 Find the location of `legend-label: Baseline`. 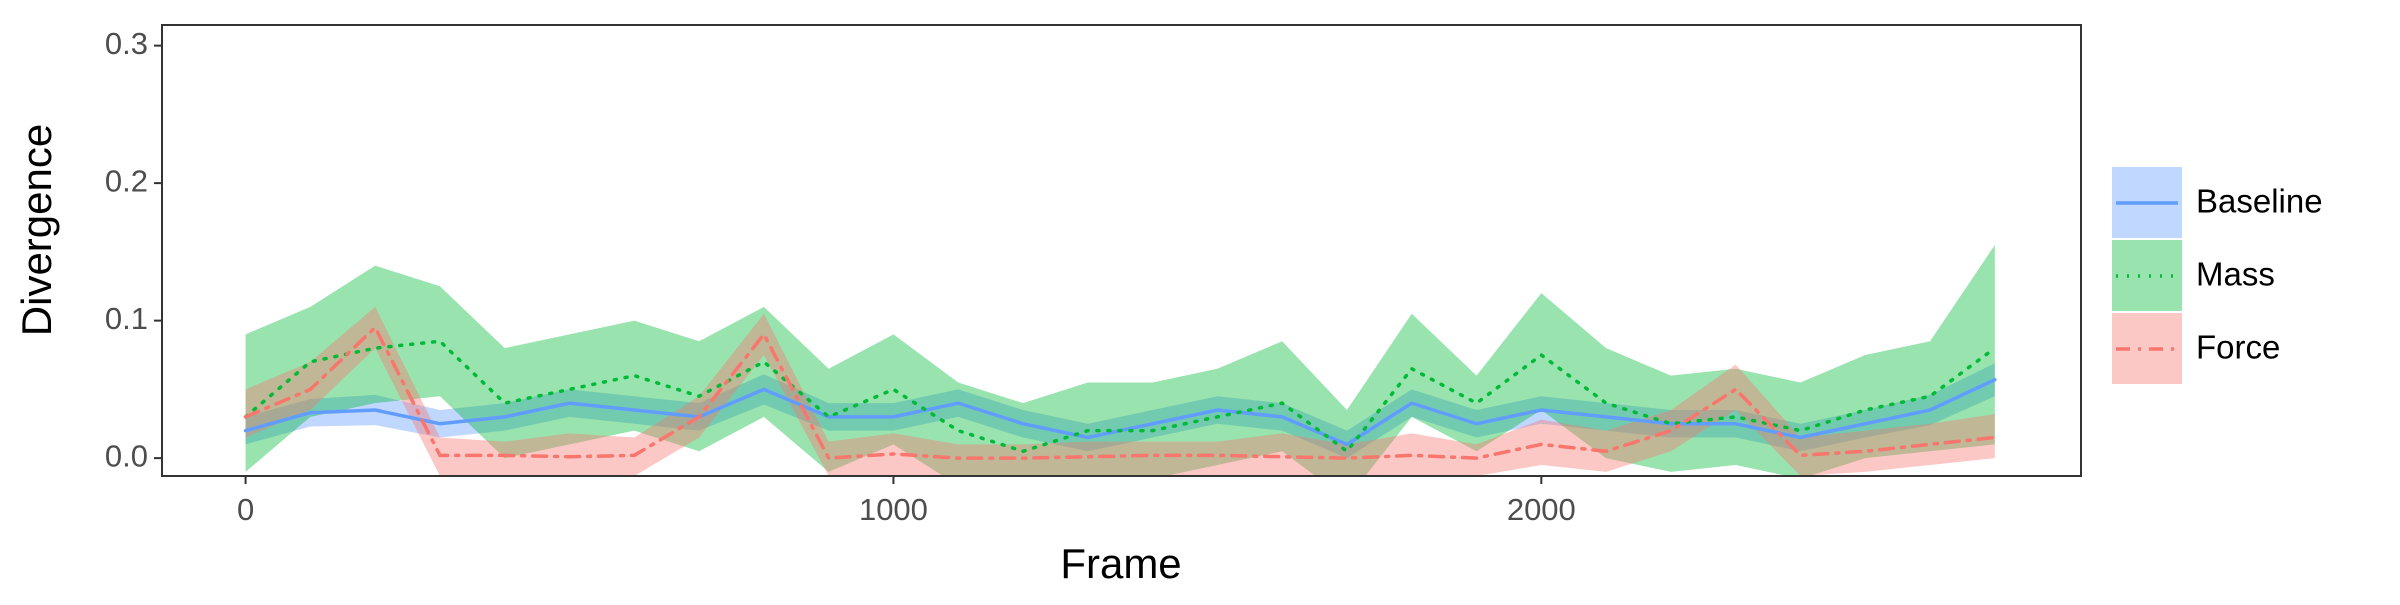

legend-label: Baseline is located at coordinates (2259, 201).